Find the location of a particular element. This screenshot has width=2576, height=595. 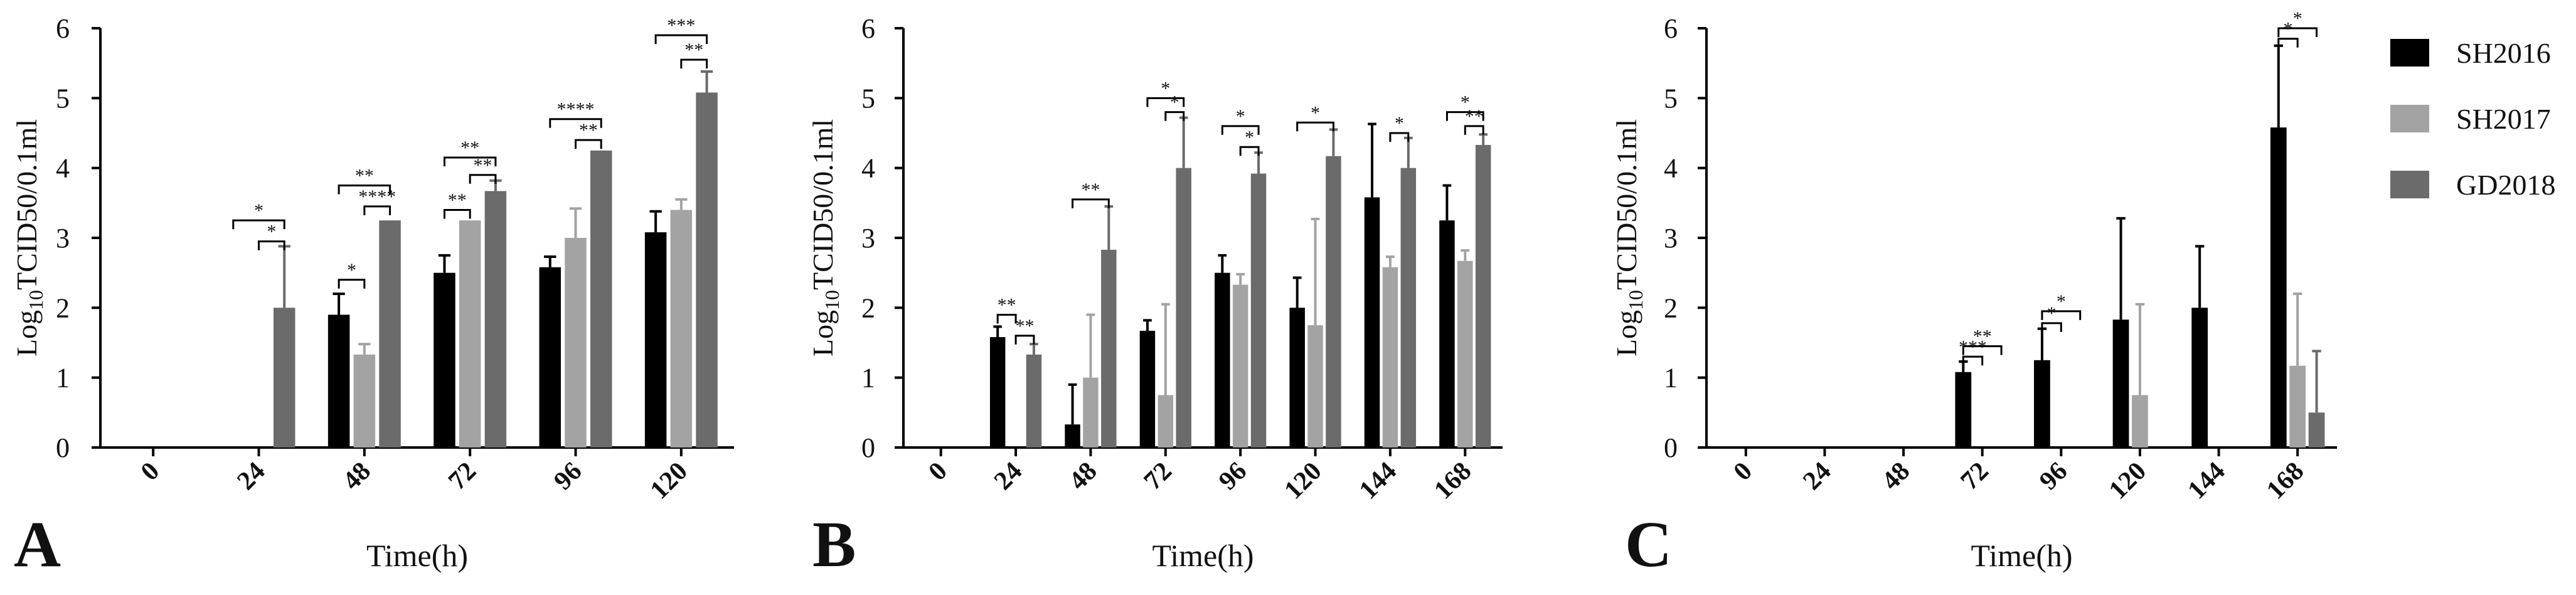

panel-c-bar-sh2017 is located at coordinates (2140, 421).